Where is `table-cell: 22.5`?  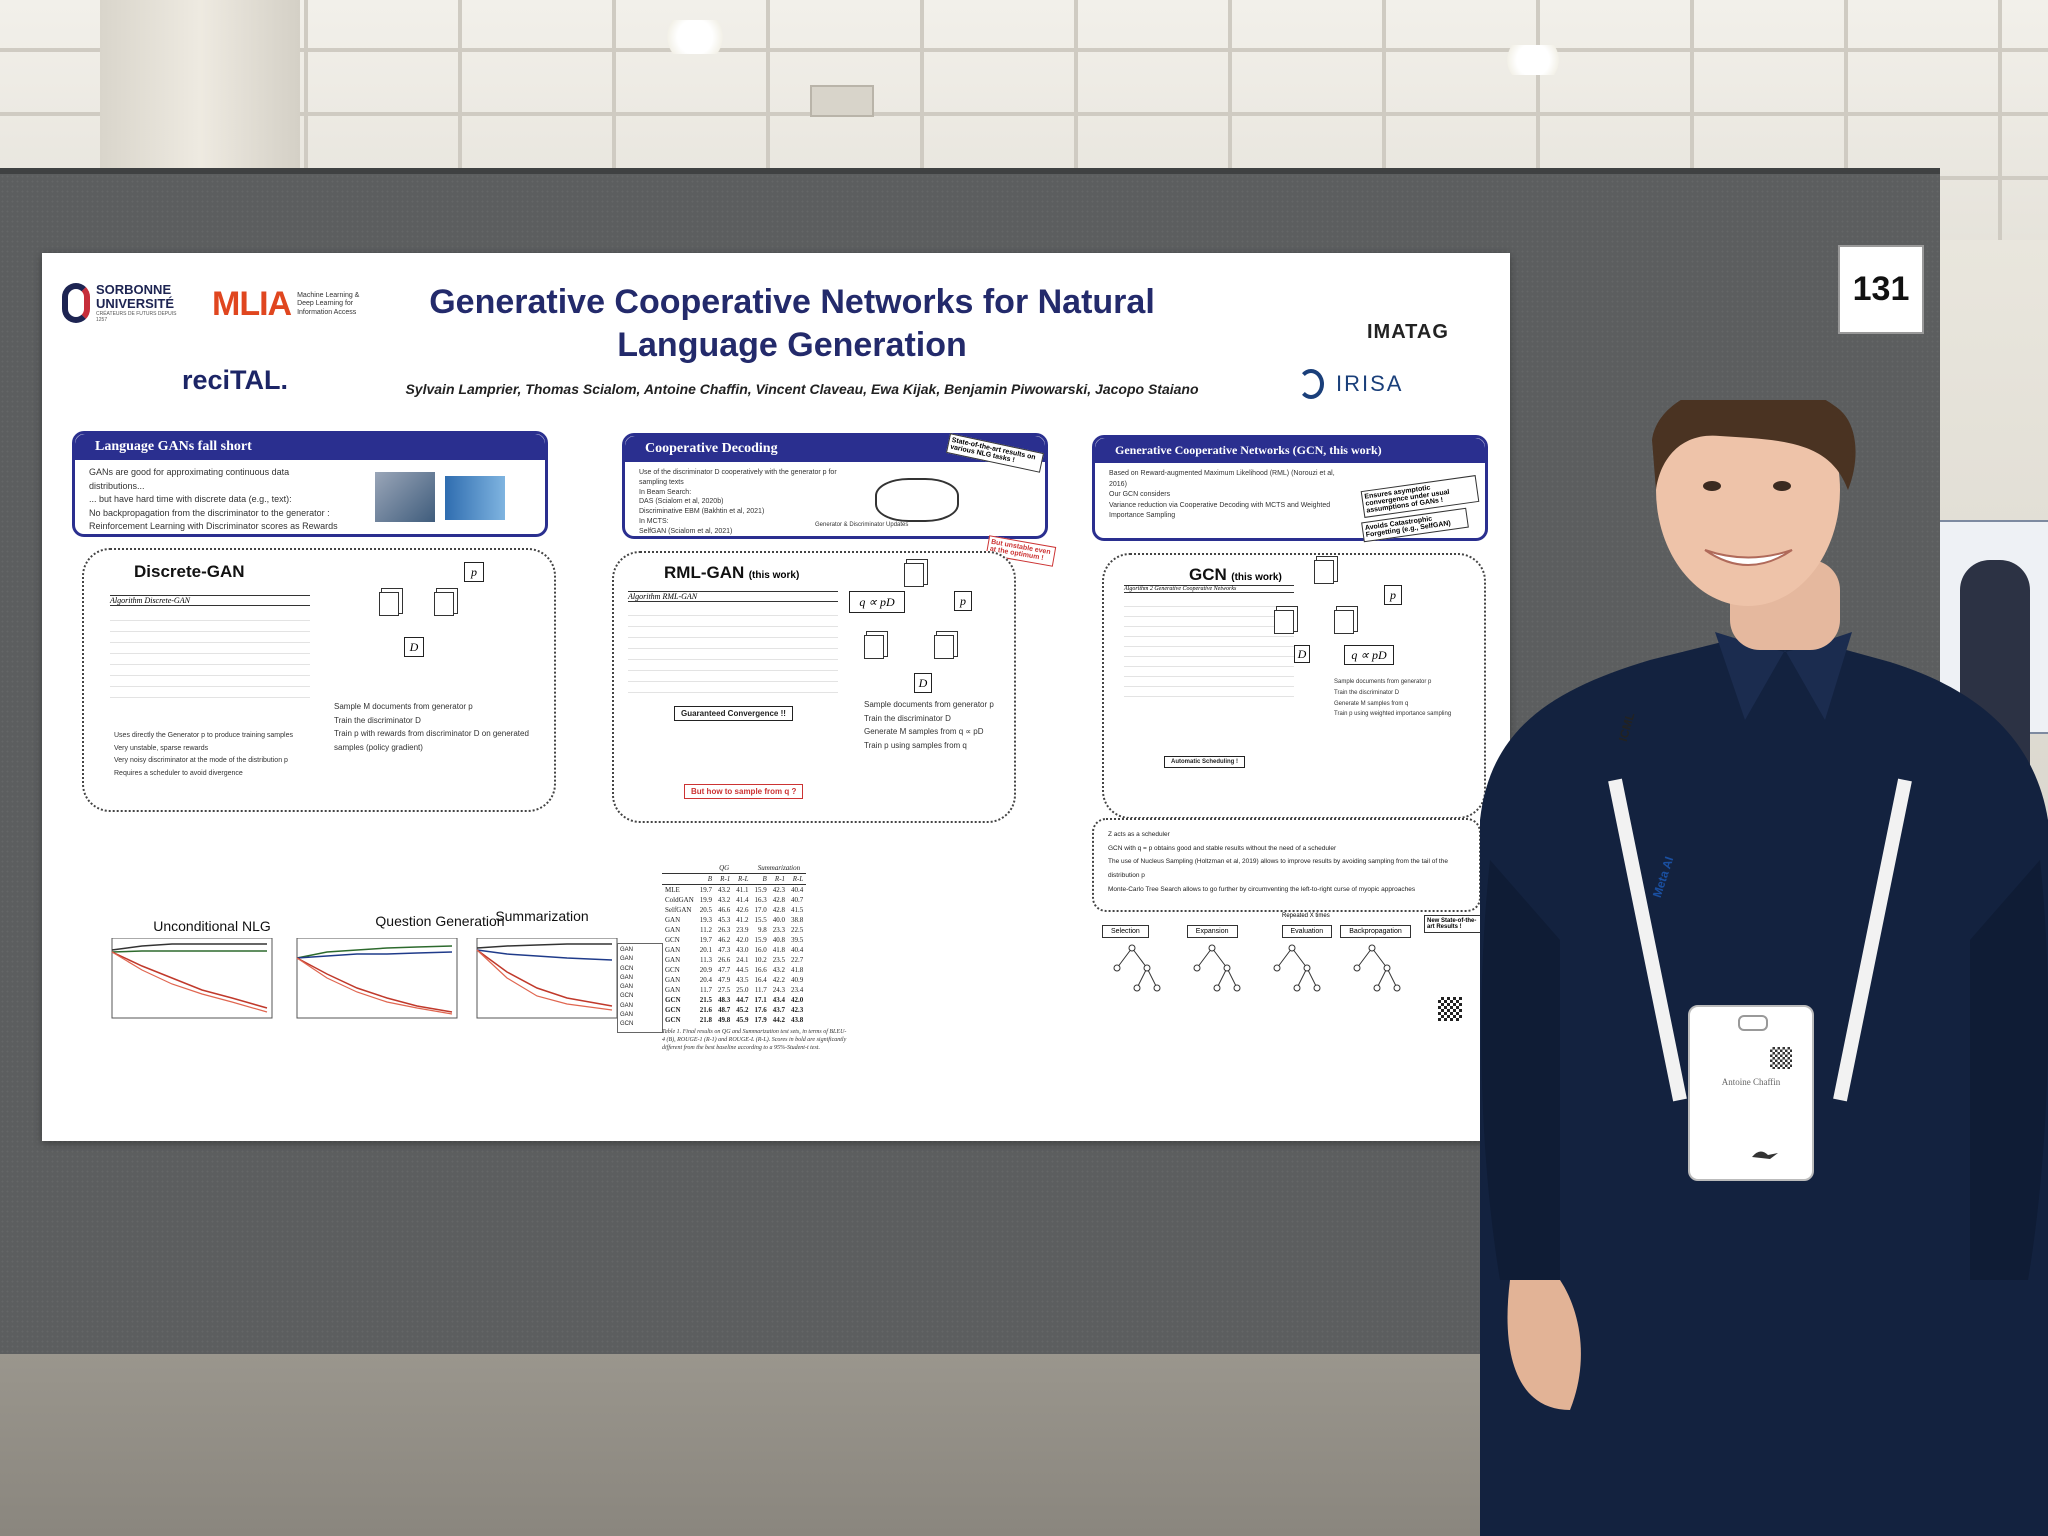
table-cell: 22.5 is located at coordinates (797, 930).